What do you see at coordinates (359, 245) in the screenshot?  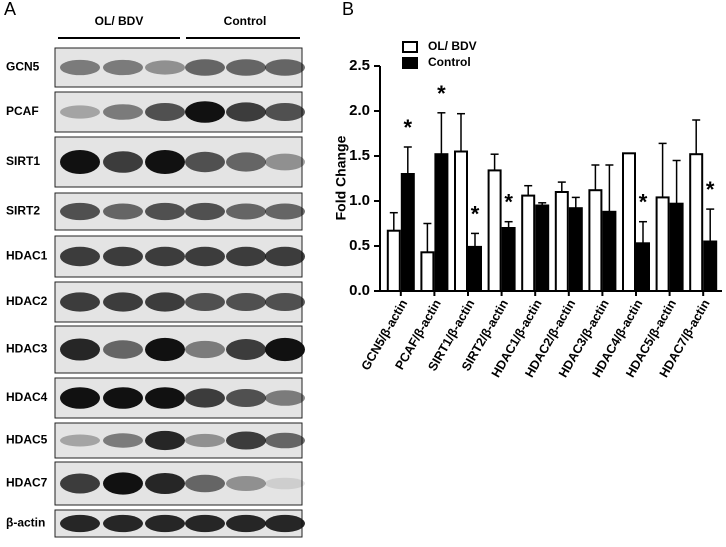 I see `y-tick-label: 0.5` at bounding box center [359, 245].